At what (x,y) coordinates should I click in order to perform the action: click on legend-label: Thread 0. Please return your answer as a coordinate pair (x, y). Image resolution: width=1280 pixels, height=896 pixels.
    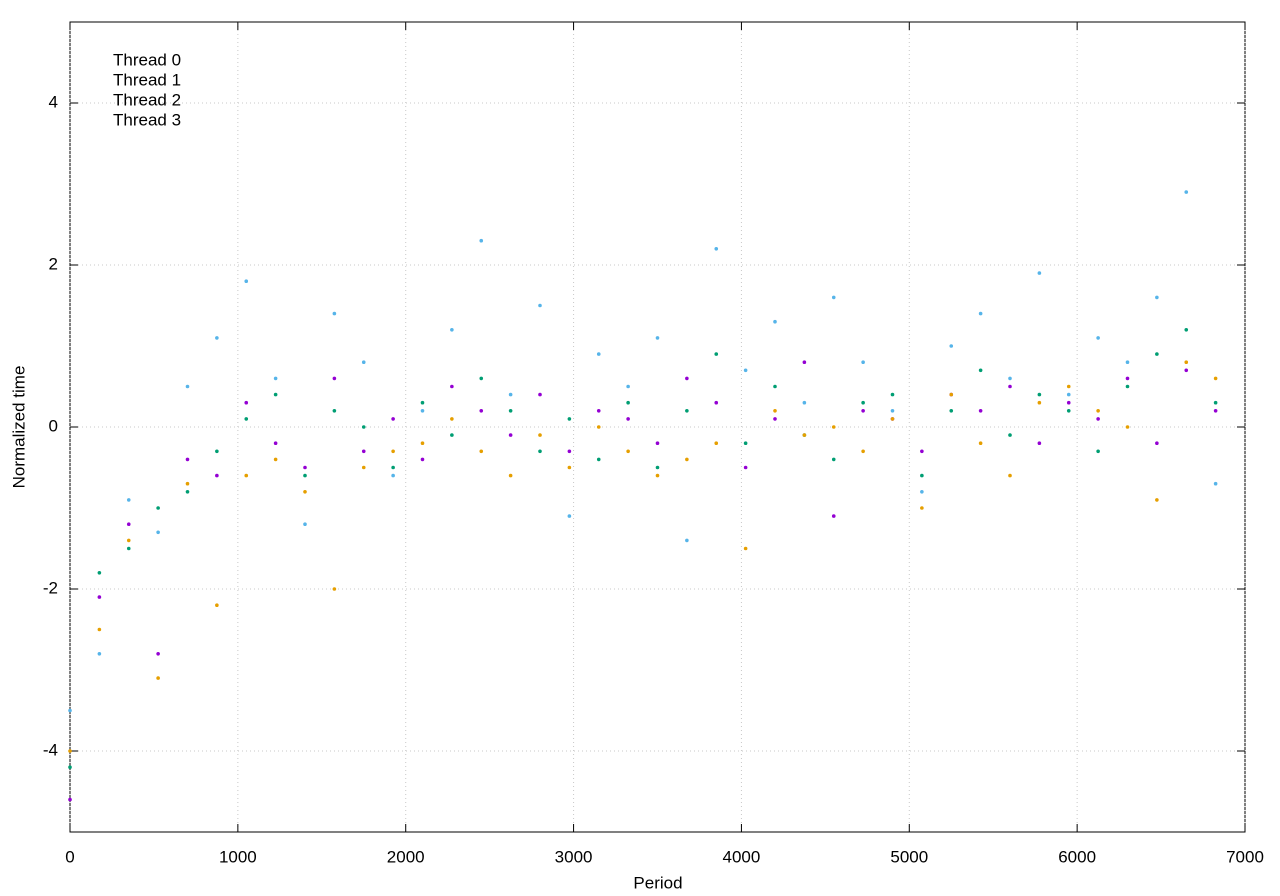
    Looking at the image, I should click on (147, 59).